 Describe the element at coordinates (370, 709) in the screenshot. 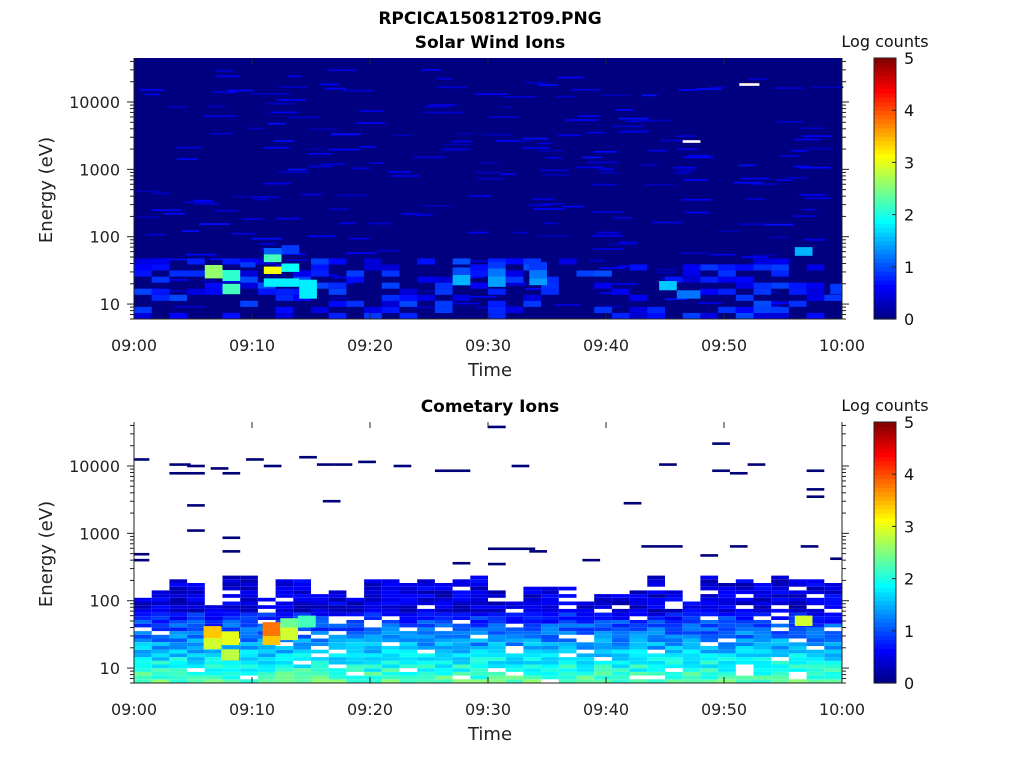

I see `x-tick-label: 09:20` at that location.